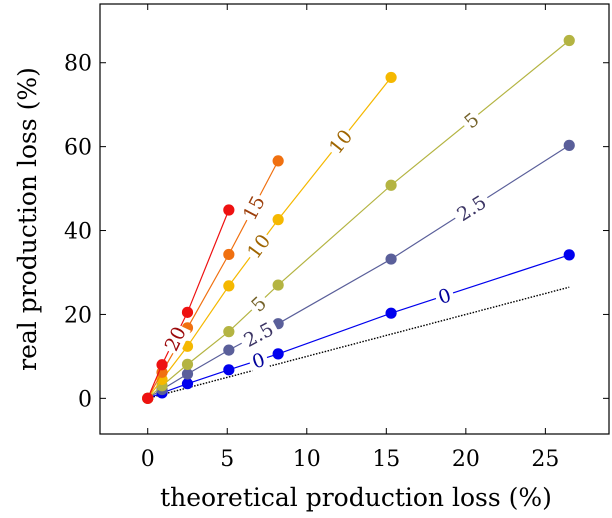 The width and height of the screenshot is (612, 518). What do you see at coordinates (78, 315) in the screenshot?
I see `y-tick-label: 20` at bounding box center [78, 315].